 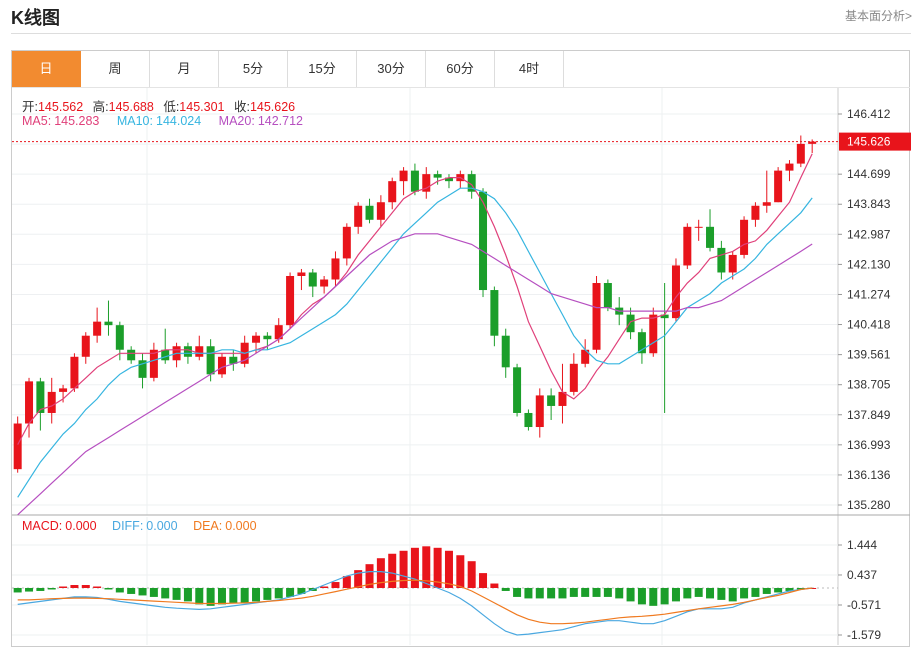 What do you see at coordinates (869, 505) in the screenshot?
I see `price-tick-label: 135.280` at bounding box center [869, 505].